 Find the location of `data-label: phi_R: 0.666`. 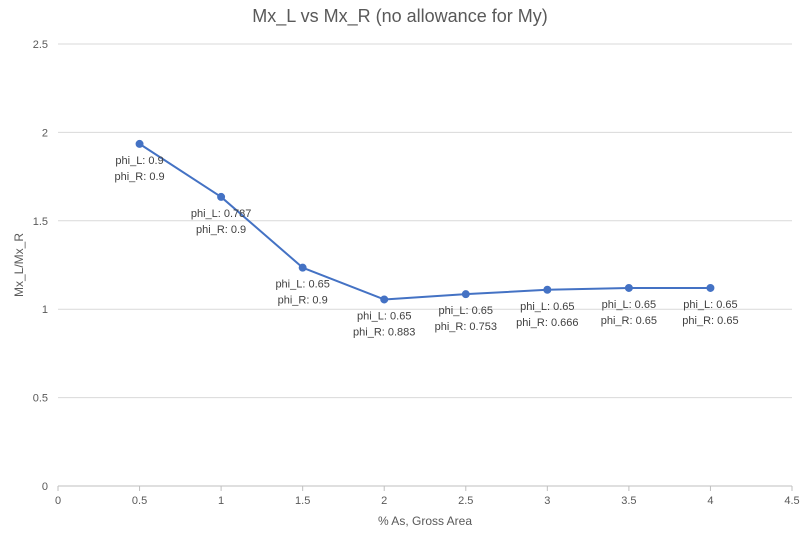

data-label: phi_R: 0.666 is located at coordinates (547, 323).